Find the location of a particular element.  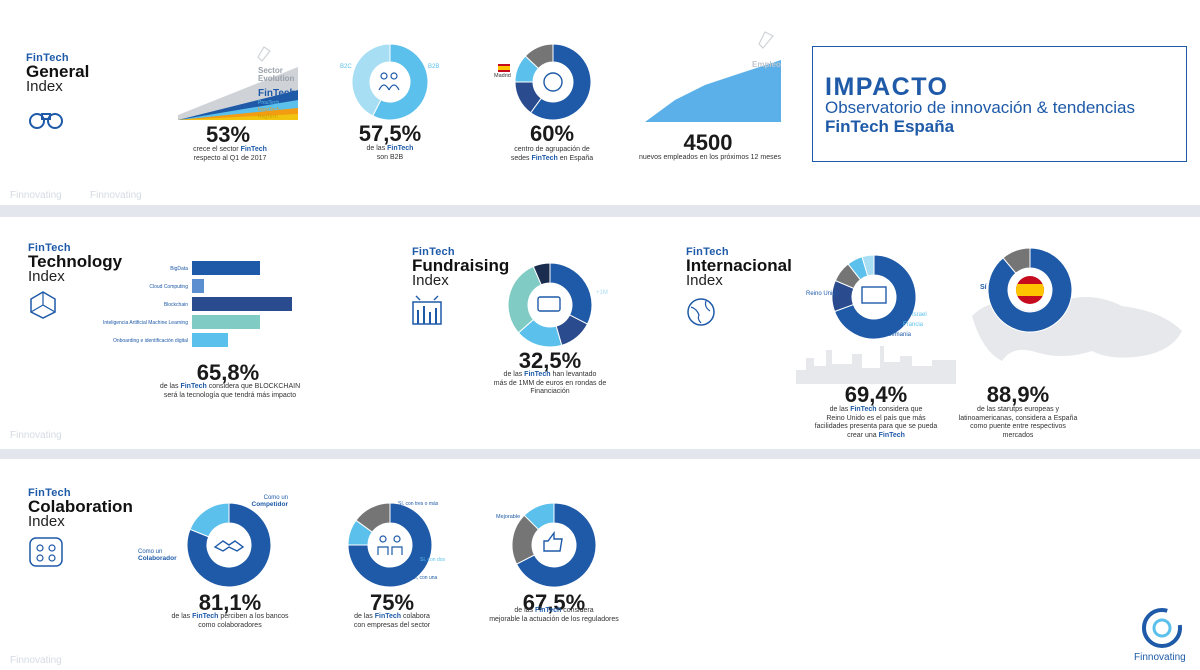

binoculars-icon is located at coordinates (46, 121).